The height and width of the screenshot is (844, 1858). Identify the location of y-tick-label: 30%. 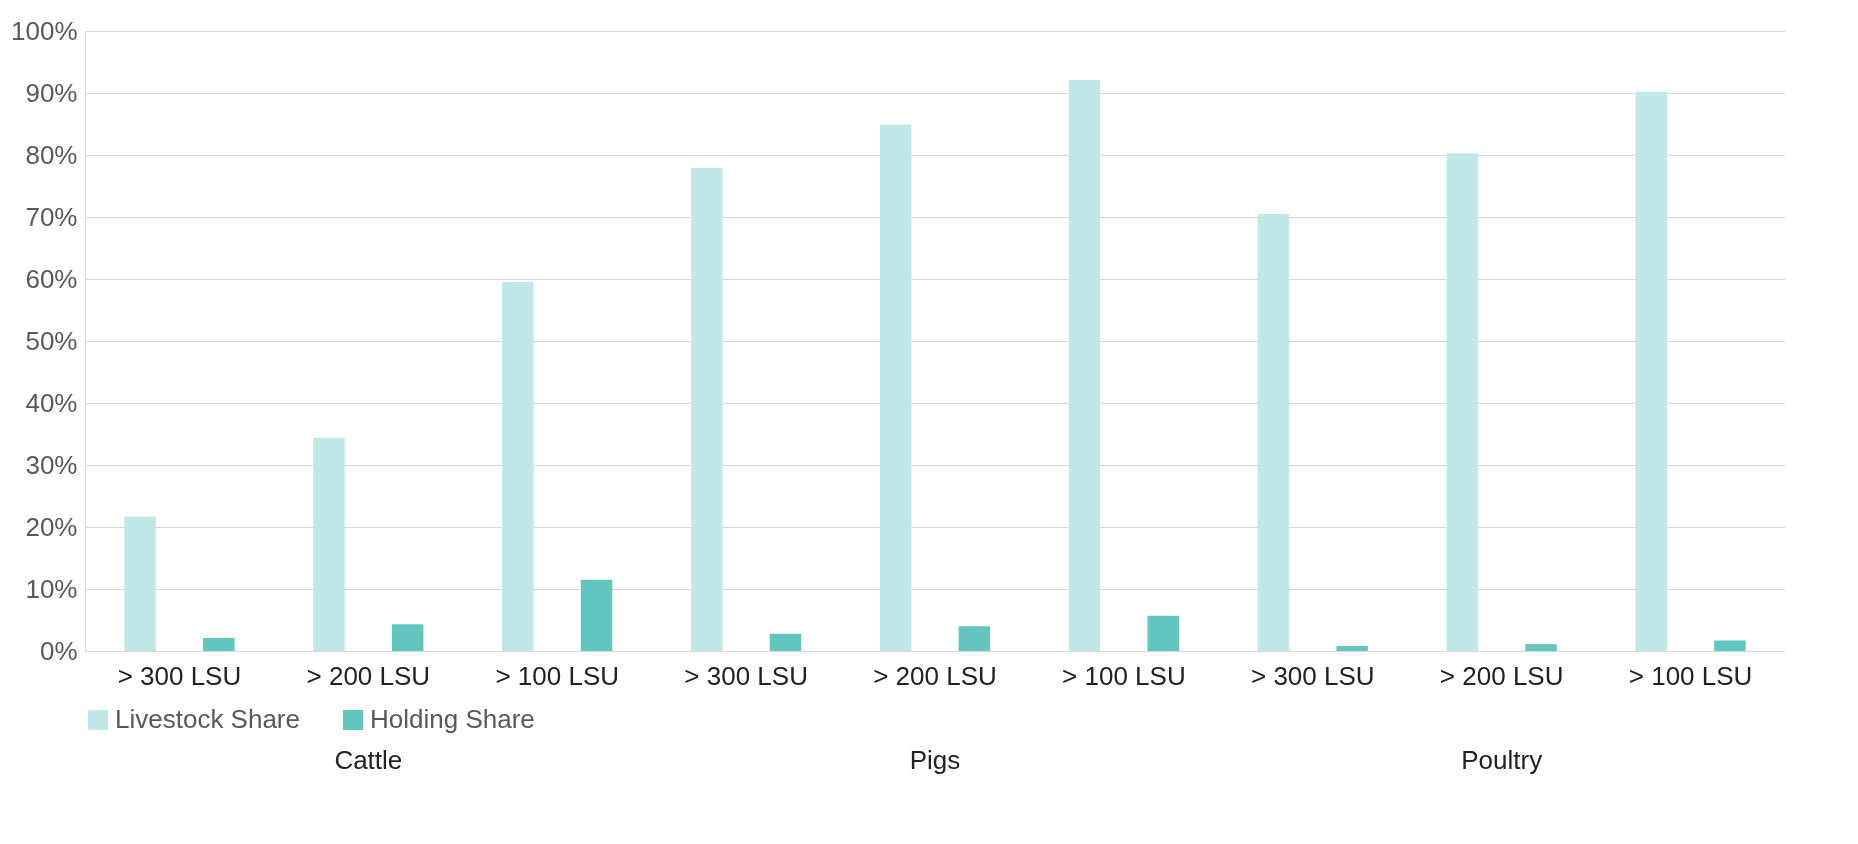
(51, 464).